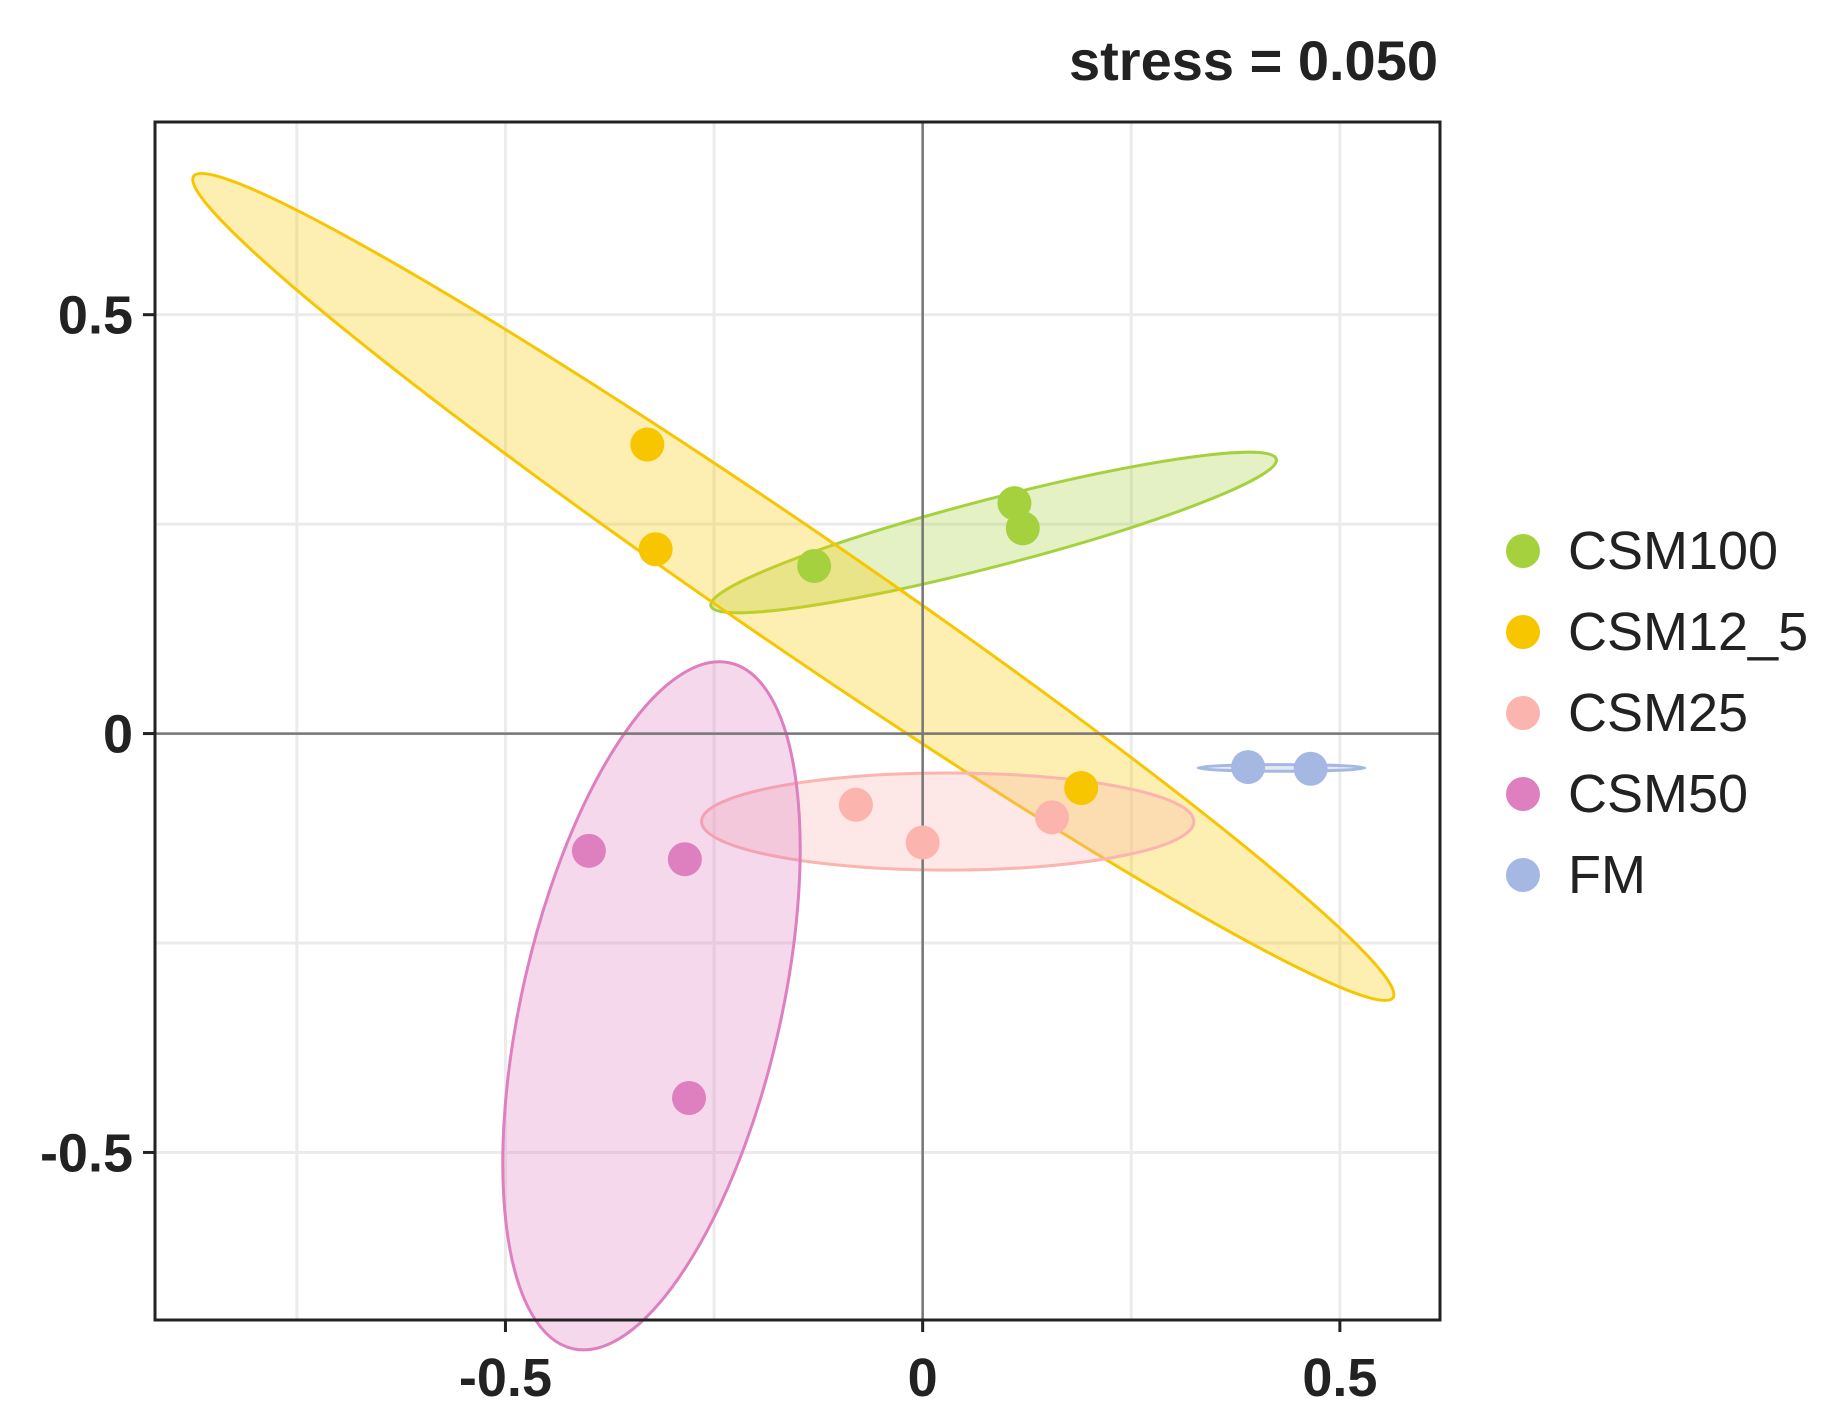  What do you see at coordinates (1607, 874) in the screenshot?
I see `legend-label: FM` at bounding box center [1607, 874].